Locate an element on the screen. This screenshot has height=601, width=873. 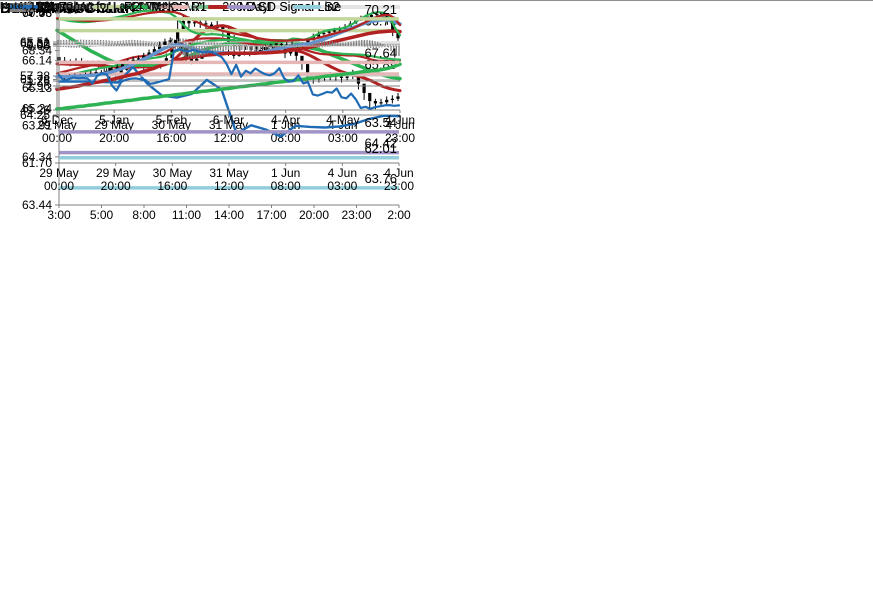
svg-text: 5-Feb is located at coordinates (172, 120).